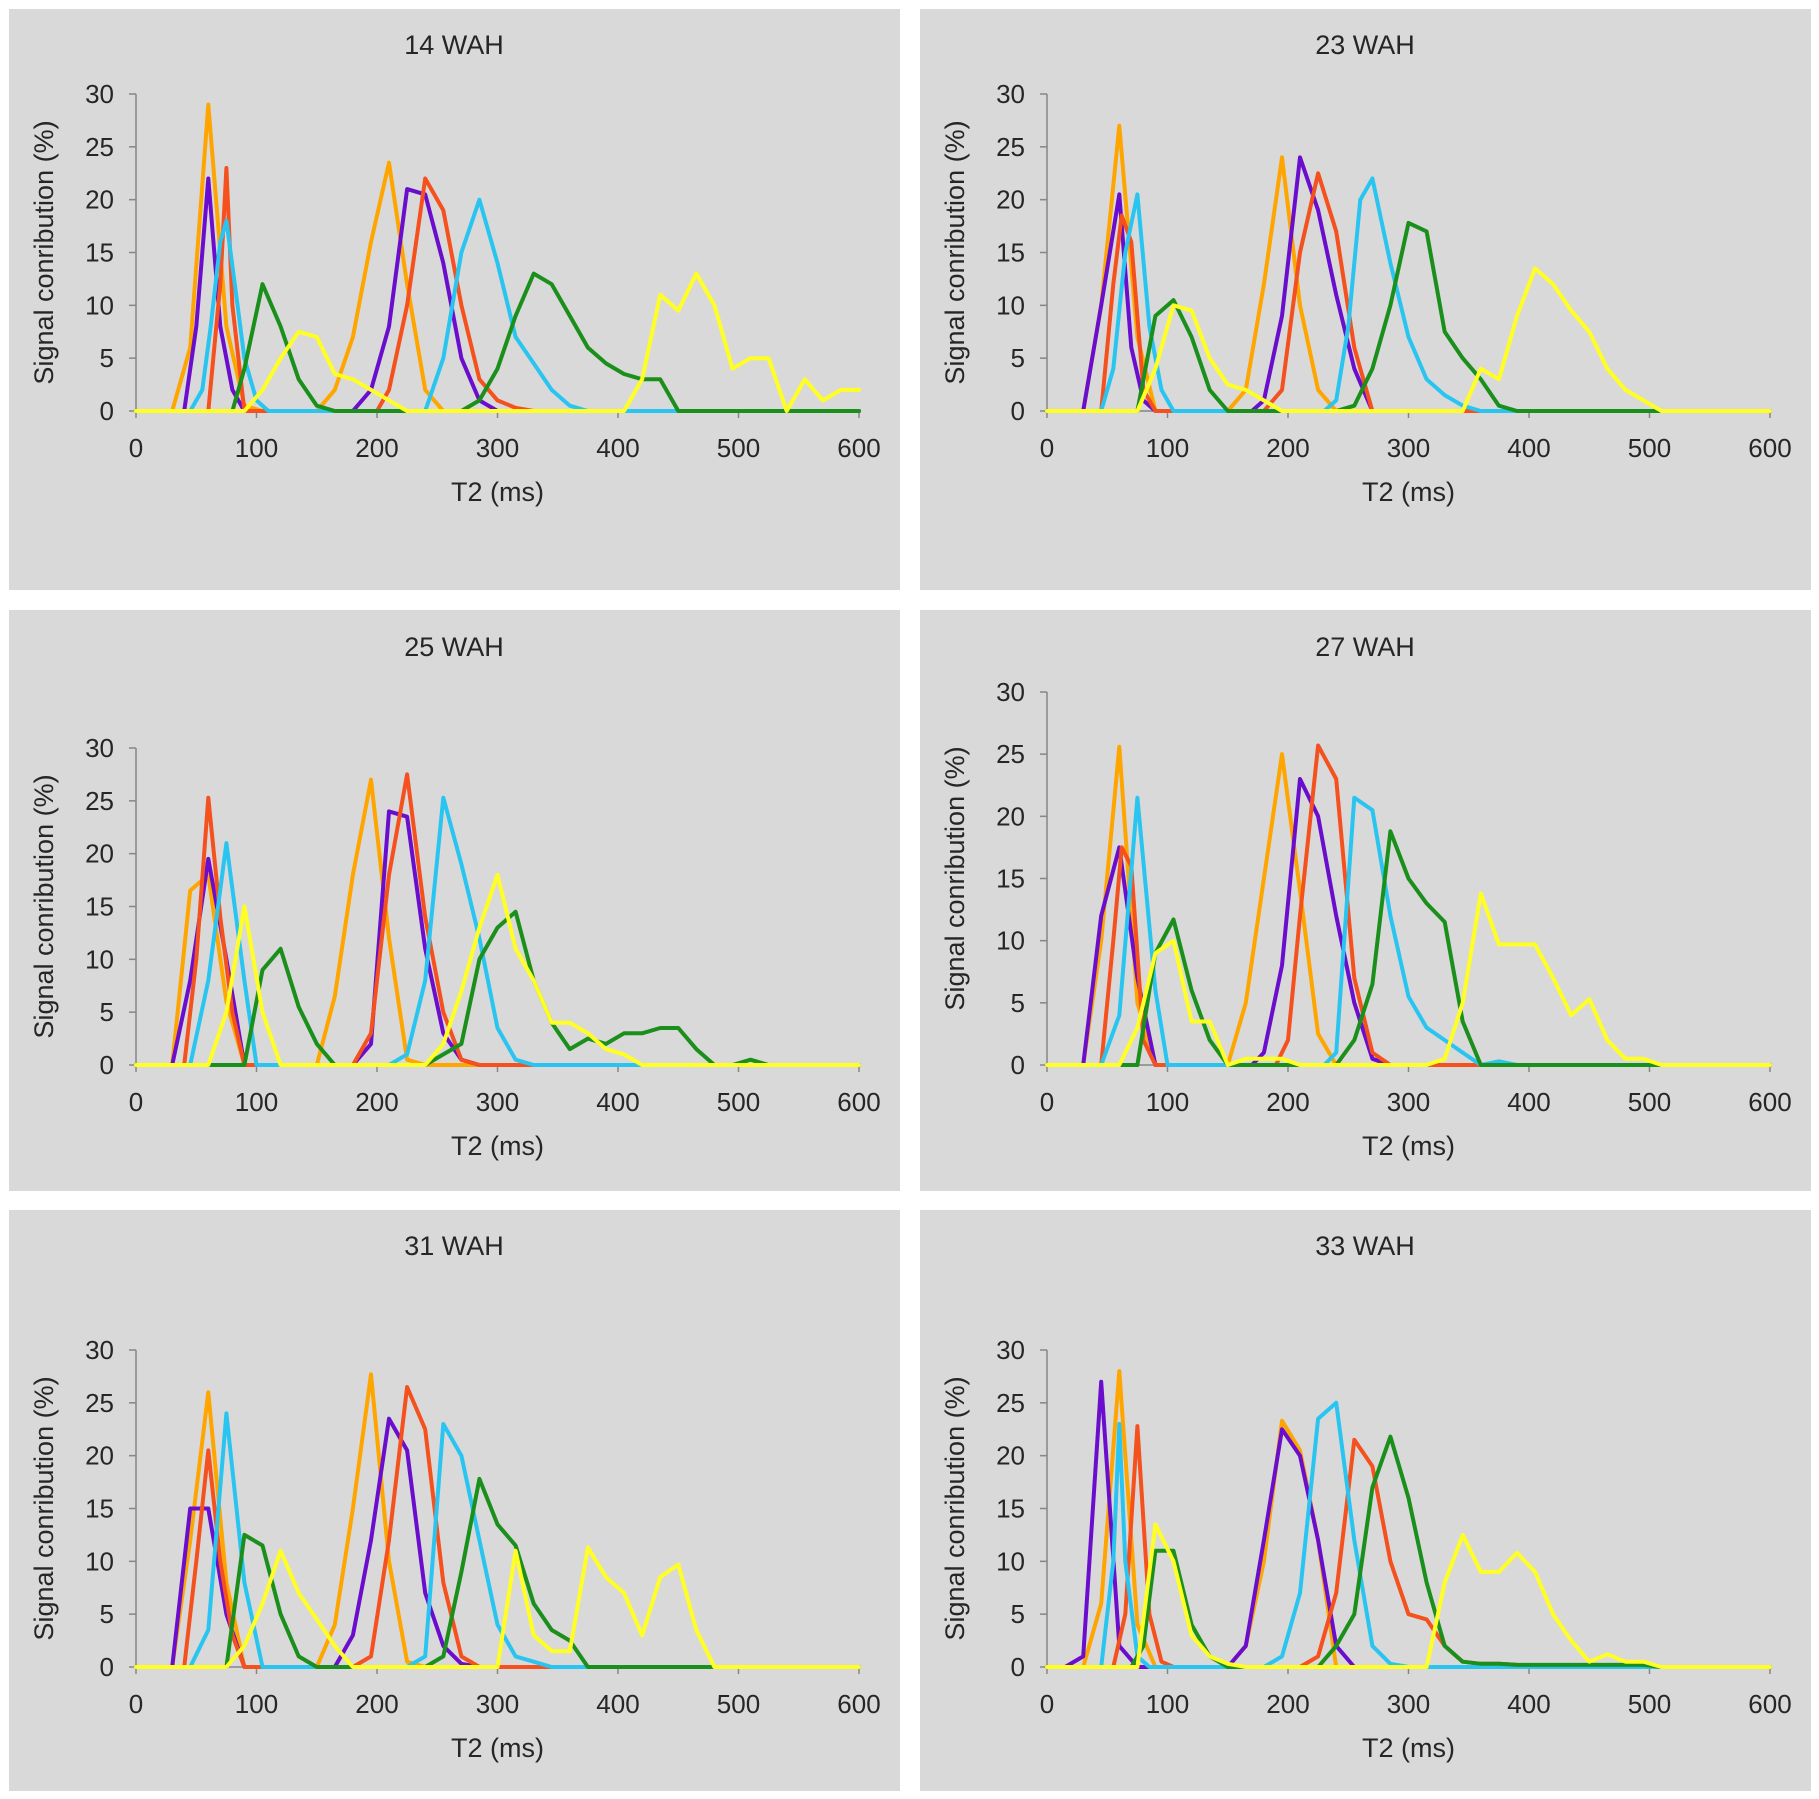  I want to click on chart-title: 14 WAH, so click(454, 45).